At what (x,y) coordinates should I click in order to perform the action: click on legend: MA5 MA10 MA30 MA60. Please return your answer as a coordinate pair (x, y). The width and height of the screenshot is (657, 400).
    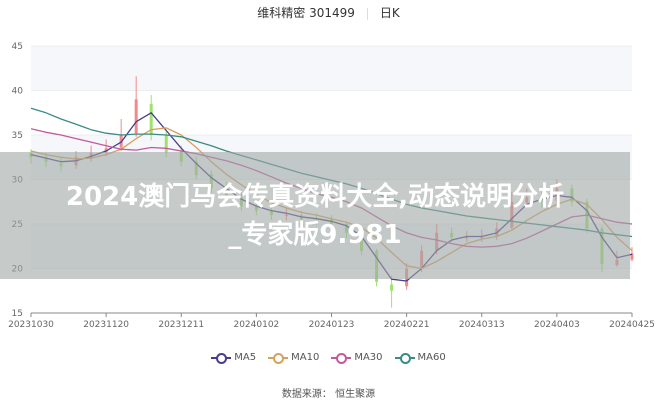
    Looking at the image, I should click on (328, 358).